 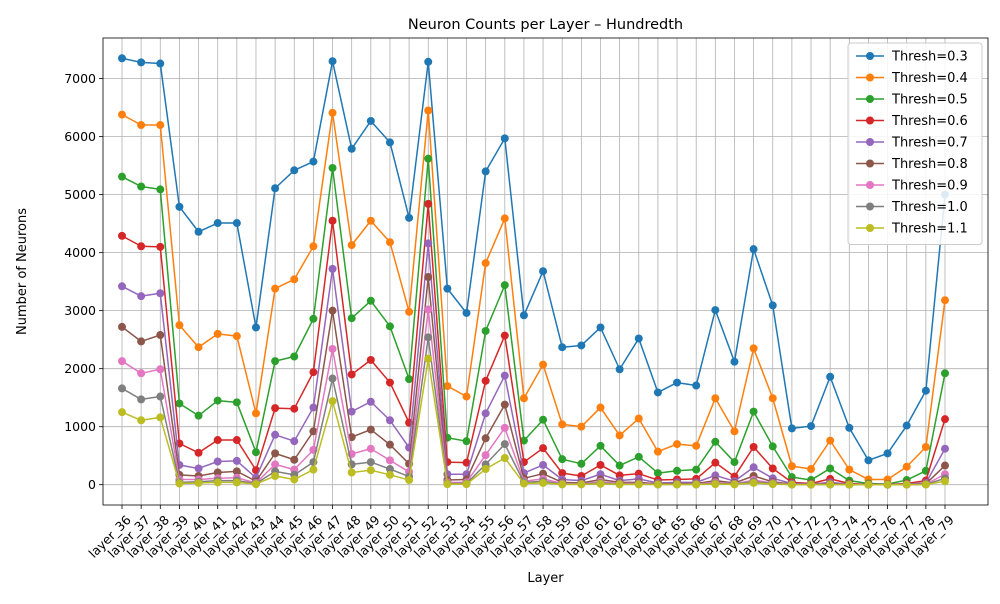 I want to click on y-tick-label: 1000, so click(x=80, y=426).